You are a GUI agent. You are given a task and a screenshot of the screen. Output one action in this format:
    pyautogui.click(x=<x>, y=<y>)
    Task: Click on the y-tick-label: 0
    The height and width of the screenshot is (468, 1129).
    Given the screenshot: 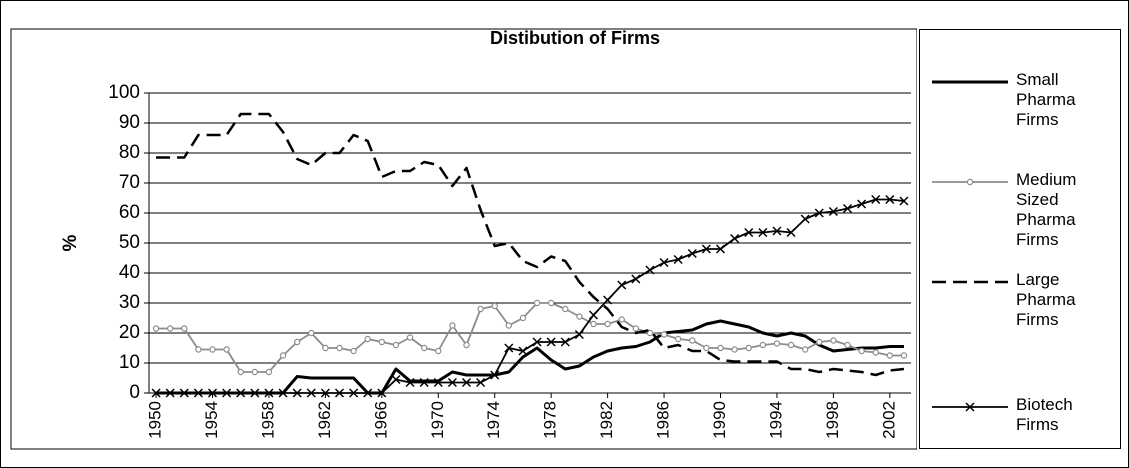 What is the action you would take?
    pyautogui.click(x=134, y=392)
    